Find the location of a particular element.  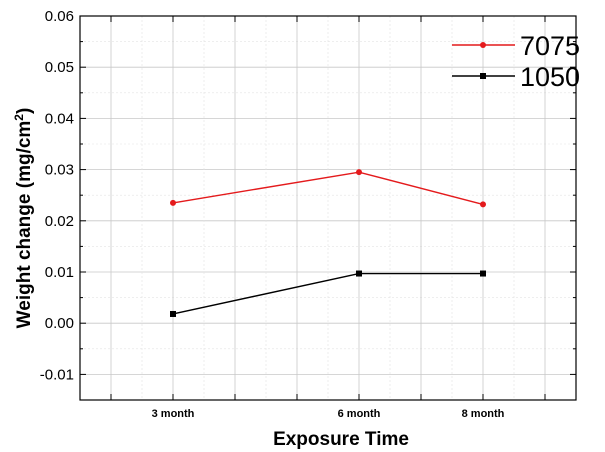

legend-label-7075: 7075 is located at coordinates (550, 46).